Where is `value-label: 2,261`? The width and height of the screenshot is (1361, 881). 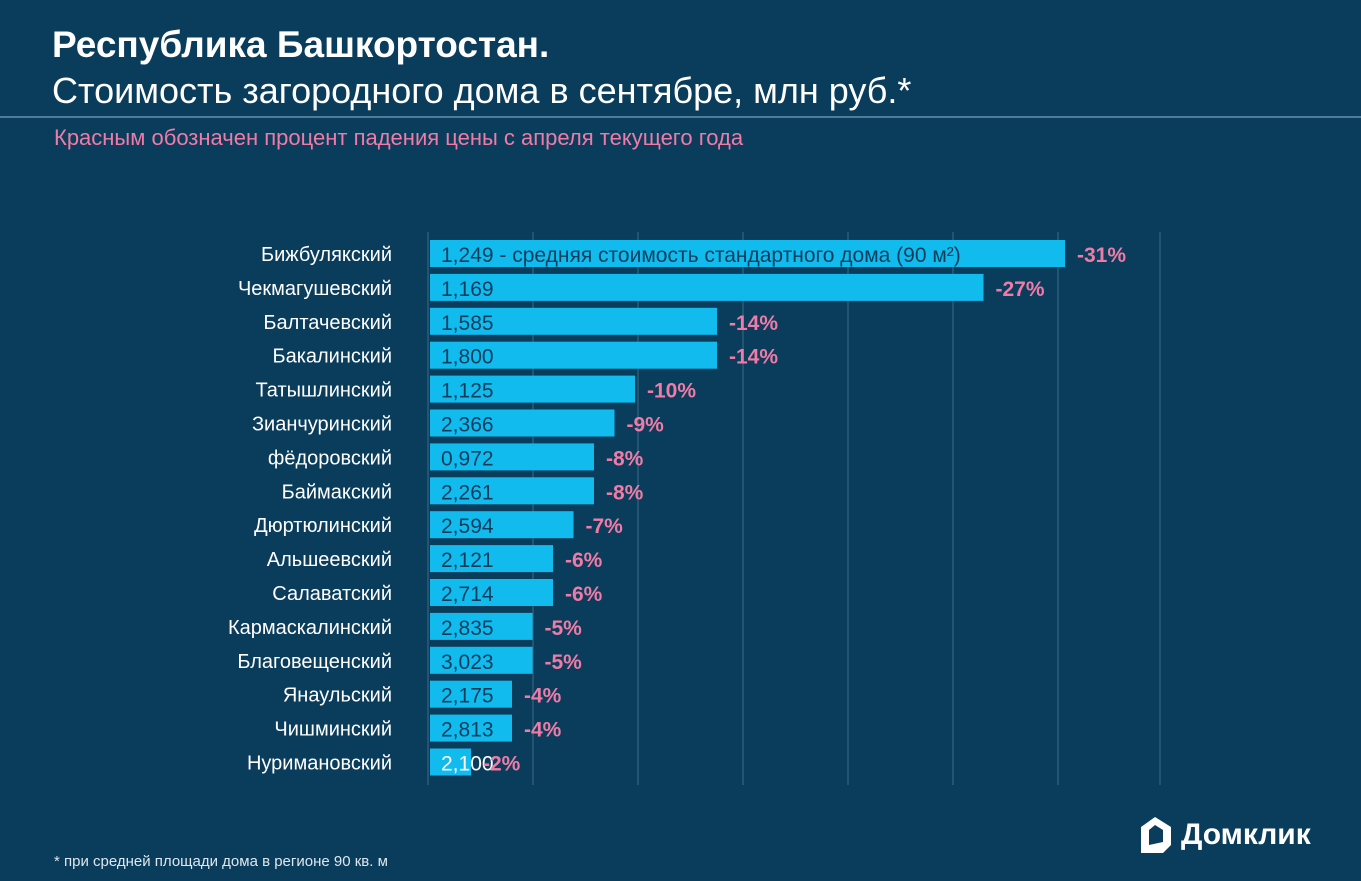 value-label: 2,261 is located at coordinates (467, 492).